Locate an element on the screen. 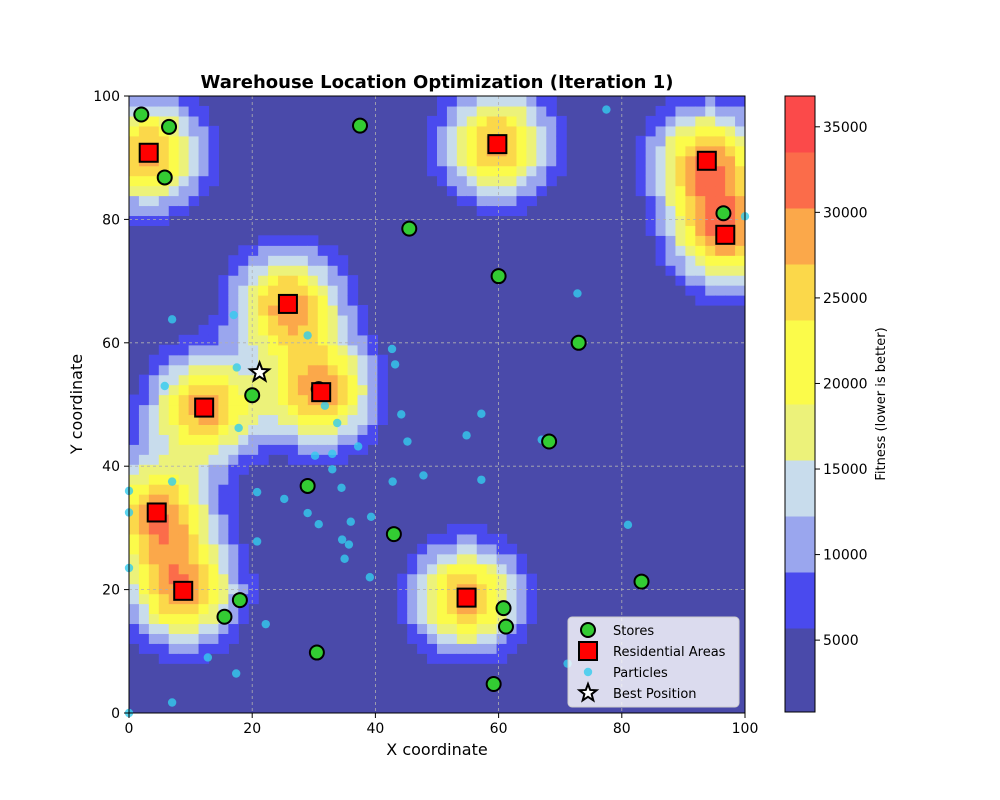  store-point is located at coordinates (505, 626).